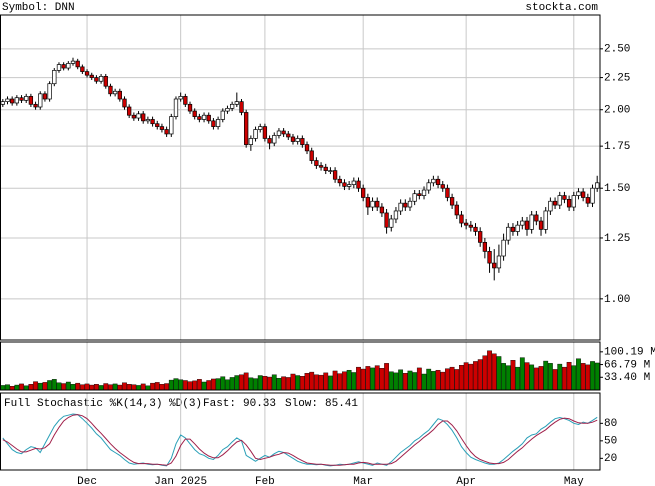 This screenshot has width=655, height=486. Describe the element at coordinates (259, 404) in the screenshot. I see `legend-value: 90.33` at that location.